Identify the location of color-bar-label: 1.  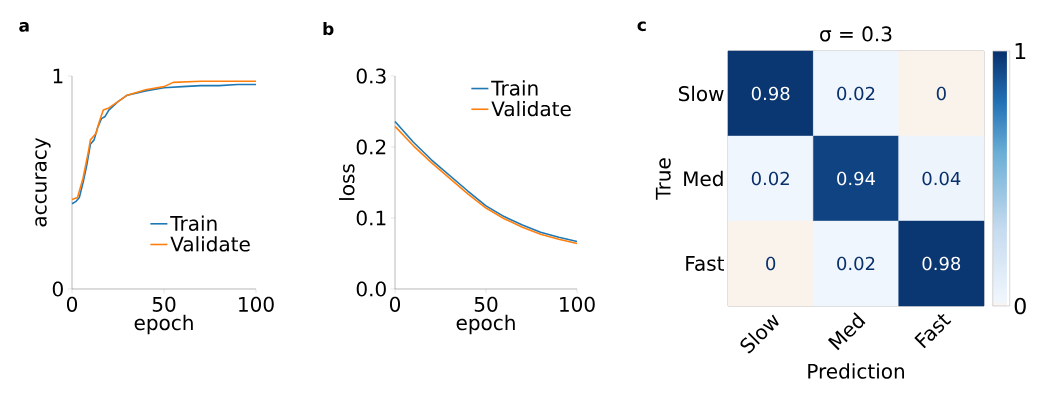
(1020, 51).